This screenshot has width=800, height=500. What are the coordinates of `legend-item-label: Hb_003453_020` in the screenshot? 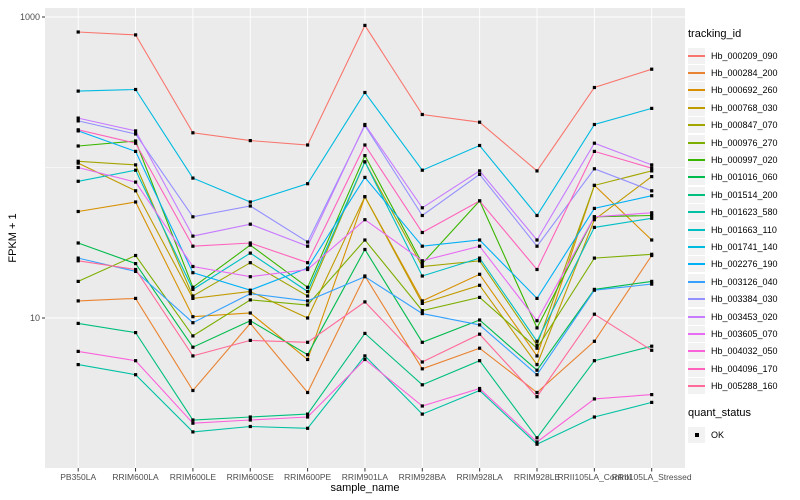 It's located at (744, 316).